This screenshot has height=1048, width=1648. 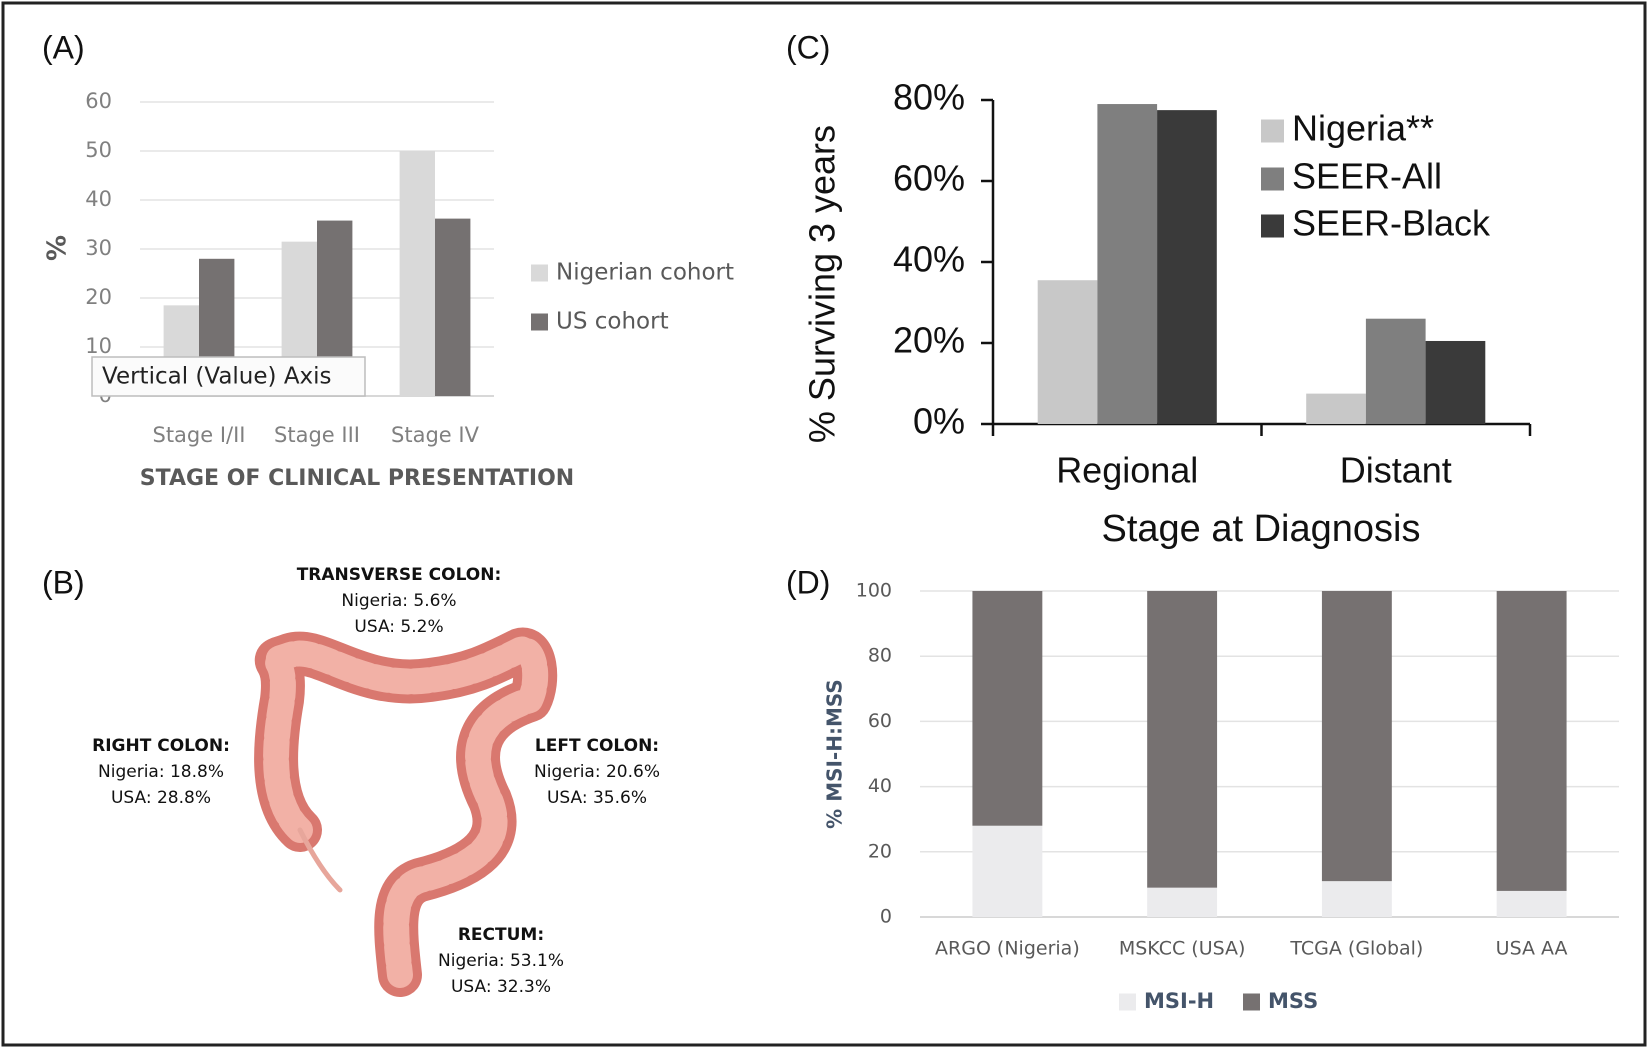 What do you see at coordinates (939, 421) in the screenshot?
I see `y-tick-label: 0%` at bounding box center [939, 421].